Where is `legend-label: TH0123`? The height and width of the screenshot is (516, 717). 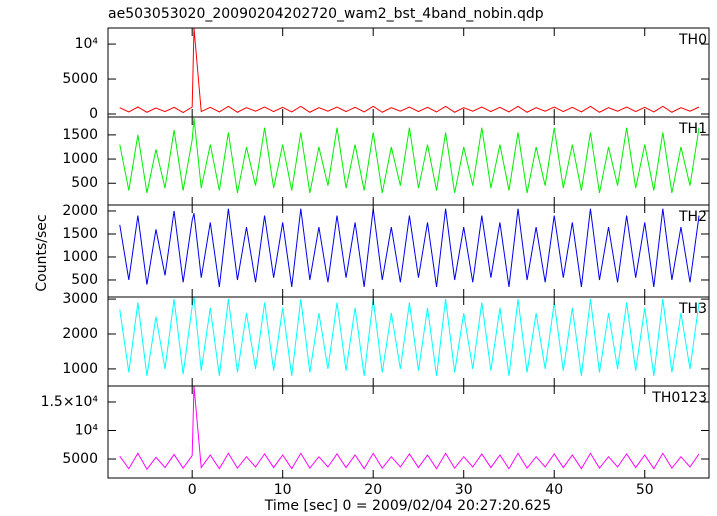
legend-label: TH0123 is located at coordinates (679, 398).